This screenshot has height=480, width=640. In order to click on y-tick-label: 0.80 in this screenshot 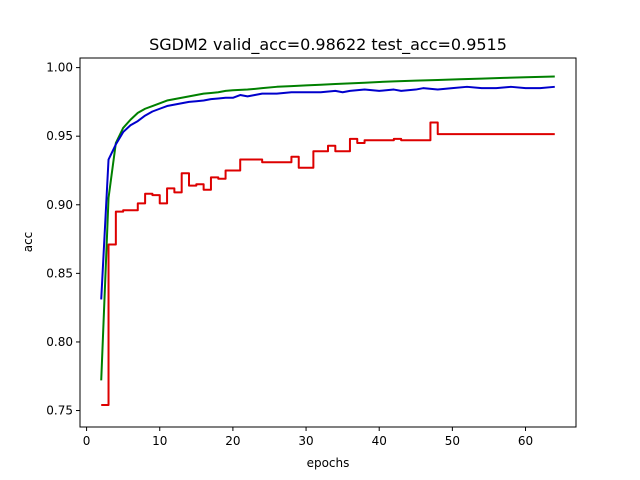, I will do `click(59, 342)`.